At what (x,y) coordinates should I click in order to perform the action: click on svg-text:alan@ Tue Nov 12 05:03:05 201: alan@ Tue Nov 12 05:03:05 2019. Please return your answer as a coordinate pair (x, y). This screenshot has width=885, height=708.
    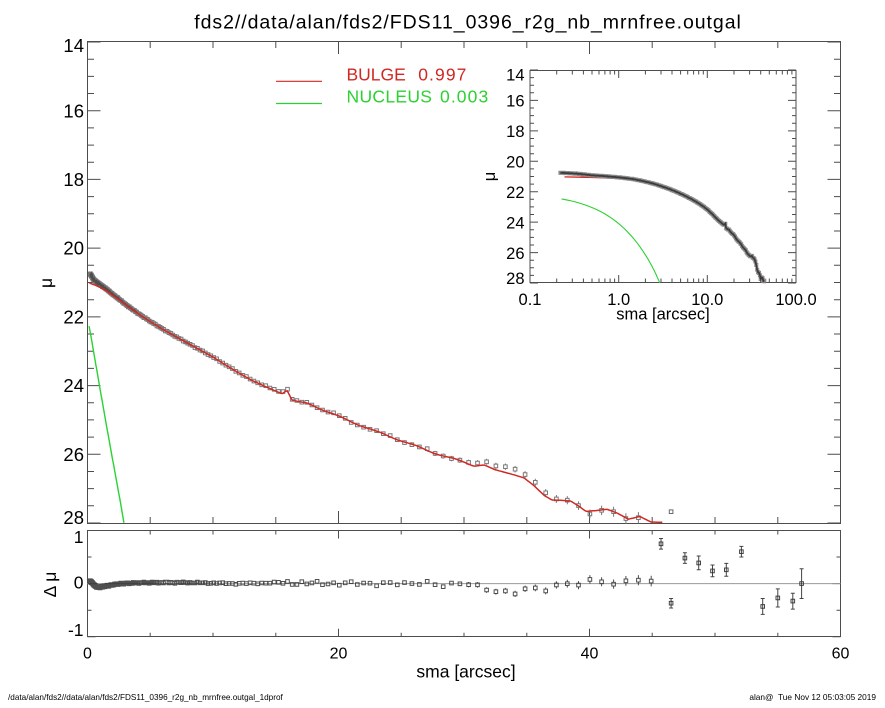
    Looking at the image, I should click on (812, 697).